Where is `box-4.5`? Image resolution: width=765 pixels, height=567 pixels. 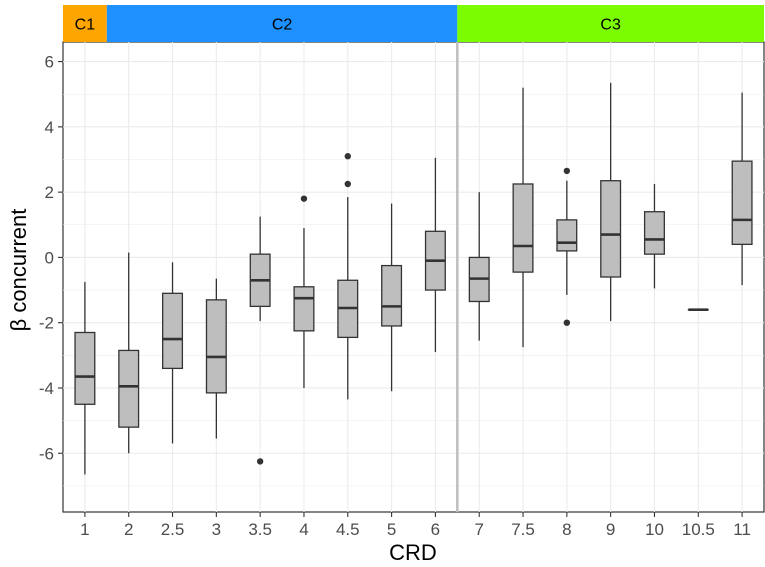 box-4.5 is located at coordinates (348, 276).